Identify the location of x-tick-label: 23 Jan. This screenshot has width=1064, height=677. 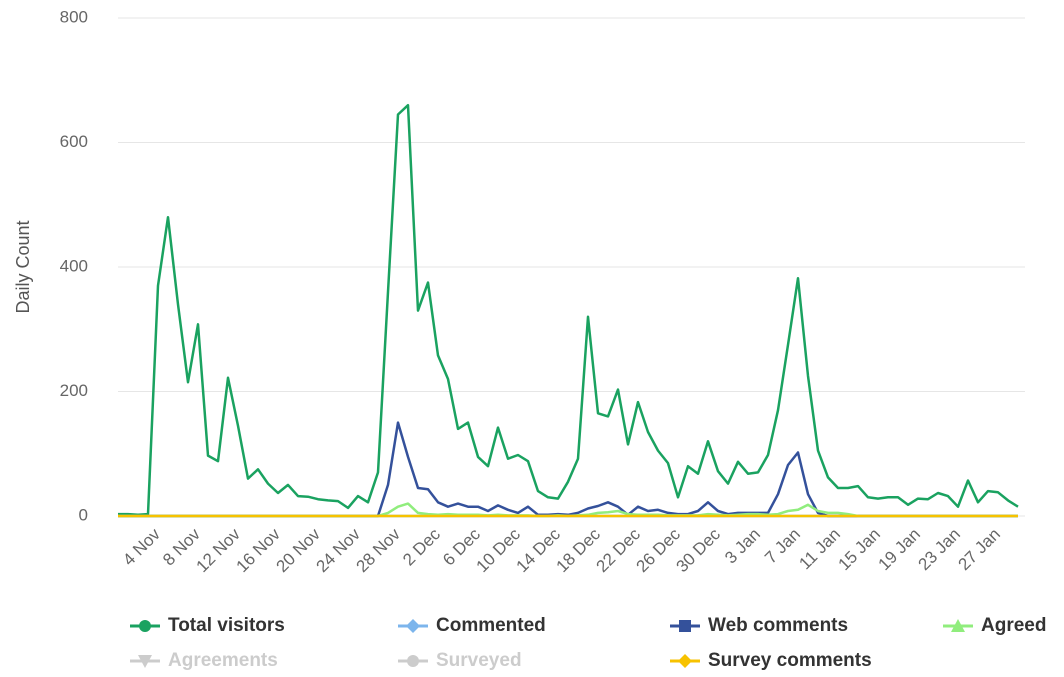
(939, 550).